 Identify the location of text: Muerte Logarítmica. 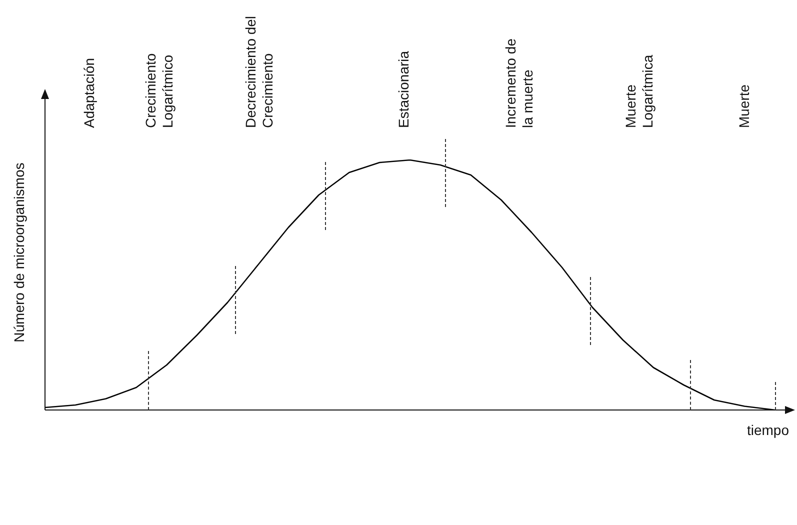
(639, 91).